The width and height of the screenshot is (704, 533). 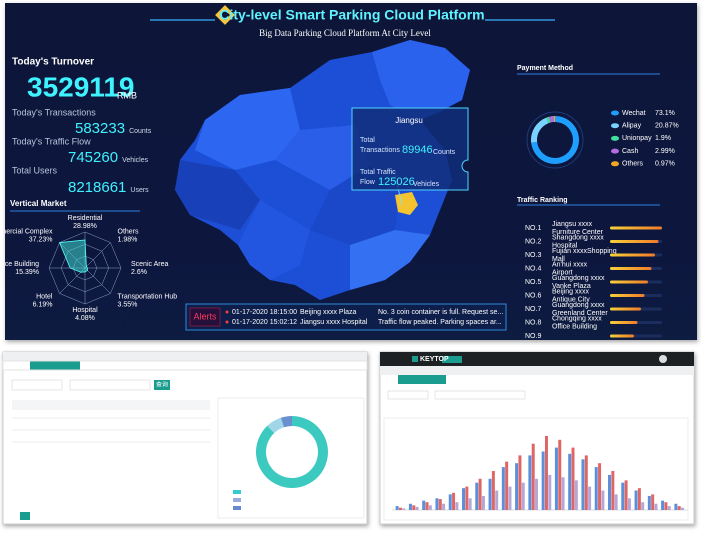 I want to click on turnover-unit: RMB, so click(x=127, y=95).